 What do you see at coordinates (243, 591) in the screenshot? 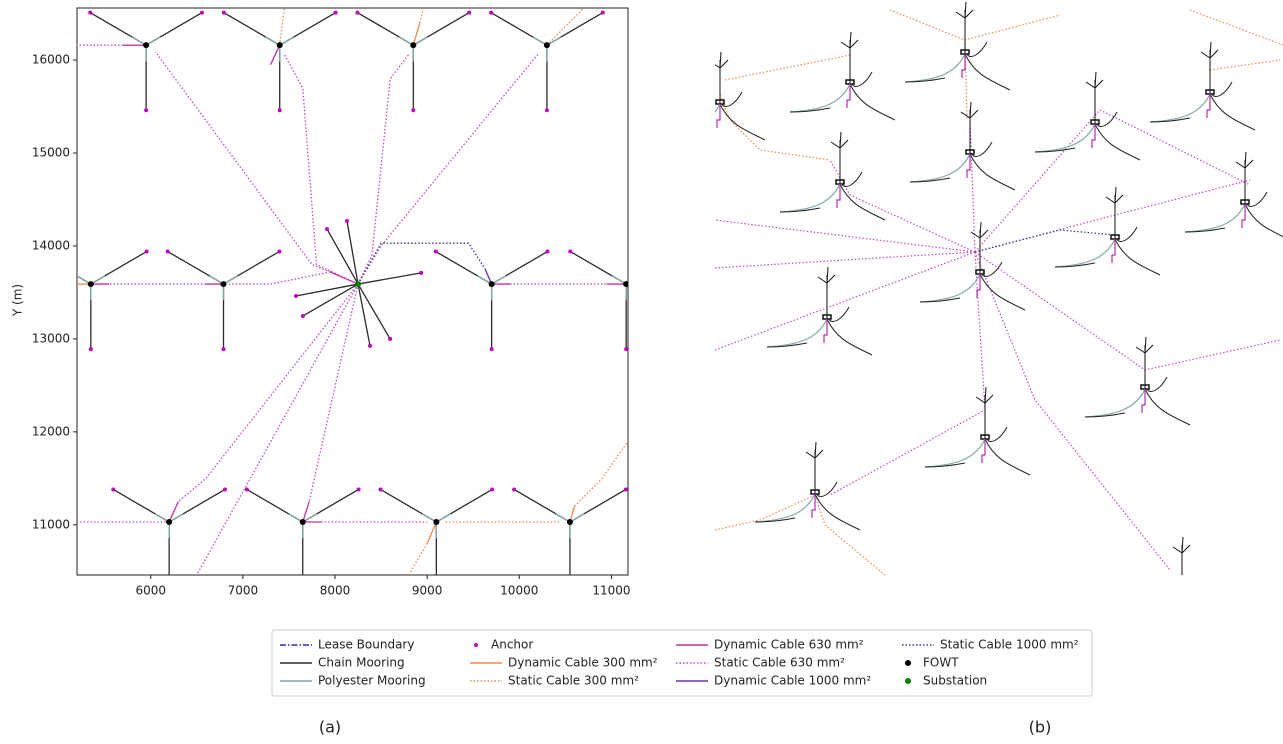
I see `x-tick-label: 7000` at bounding box center [243, 591].